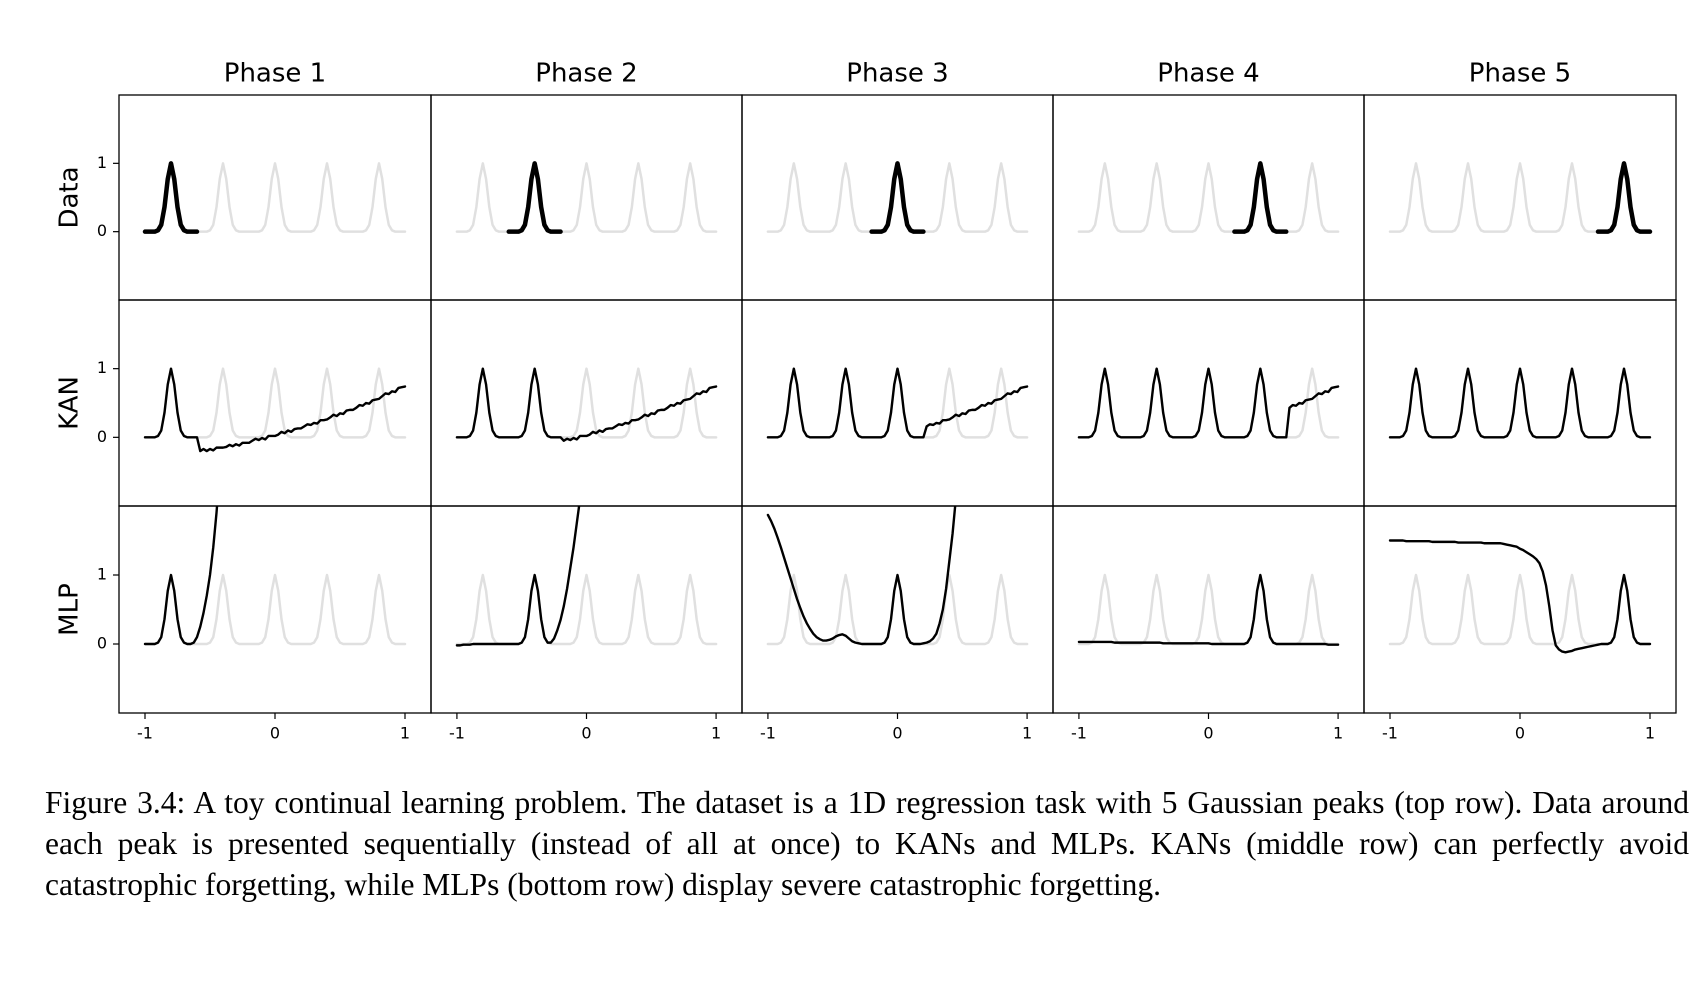 The height and width of the screenshot is (982, 1692). Describe the element at coordinates (70, 197) in the screenshot. I see `row-label: Data` at that location.